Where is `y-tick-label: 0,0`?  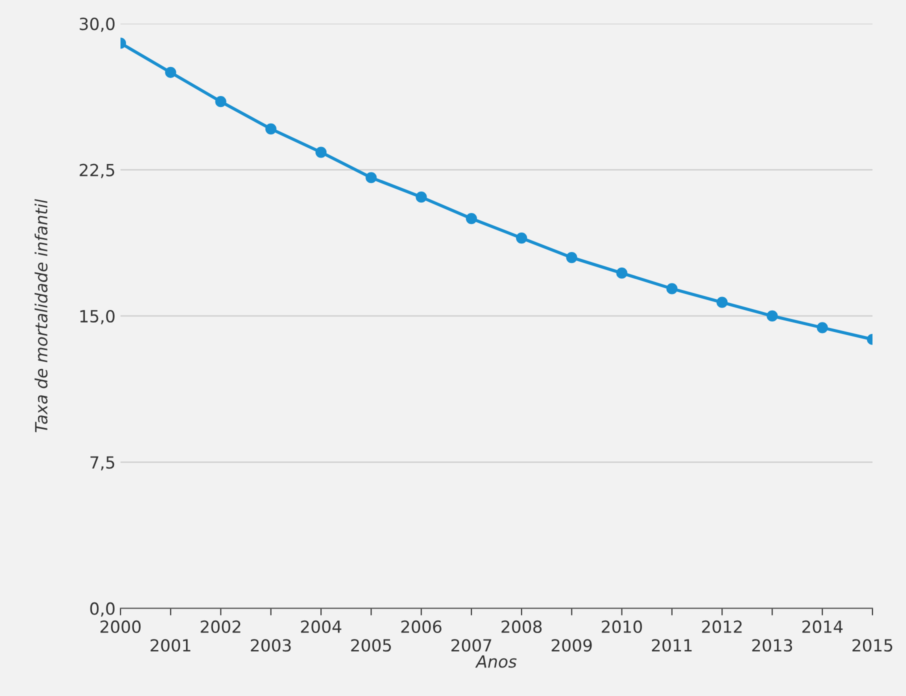
y-tick-label: 0,0 is located at coordinates (102, 609).